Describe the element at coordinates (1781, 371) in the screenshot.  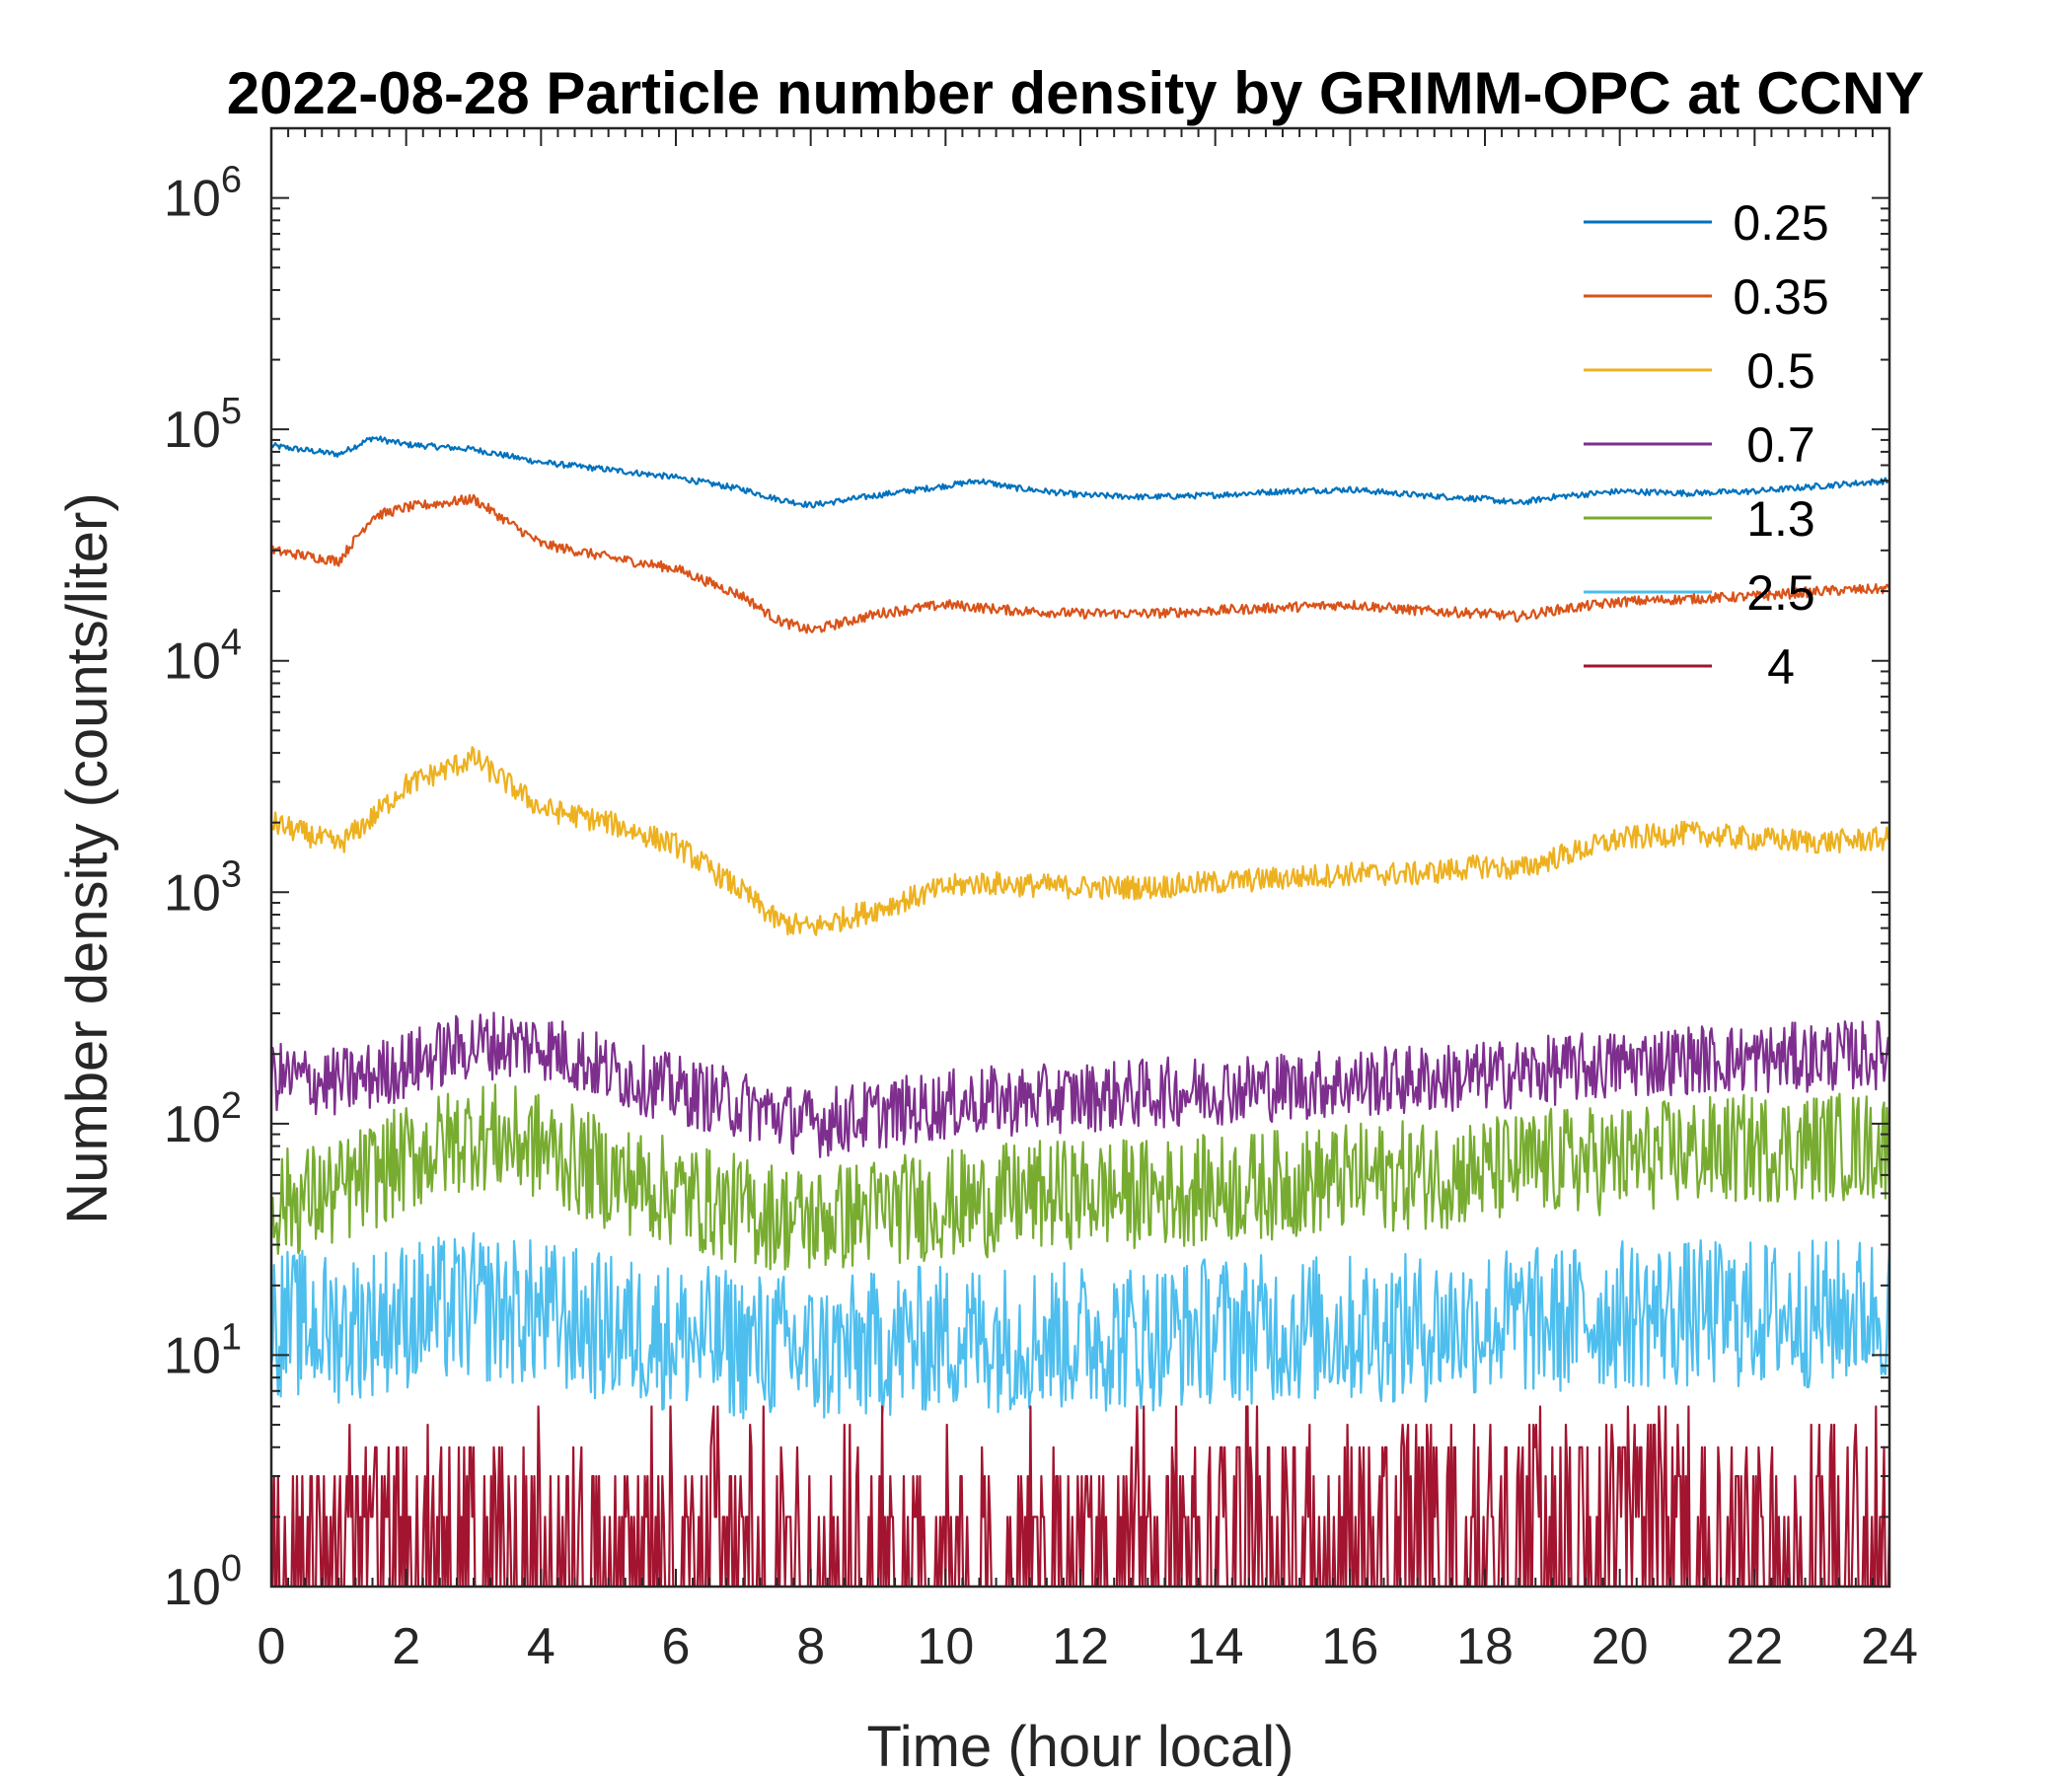
I see `legend-label: 0.5` at that location.